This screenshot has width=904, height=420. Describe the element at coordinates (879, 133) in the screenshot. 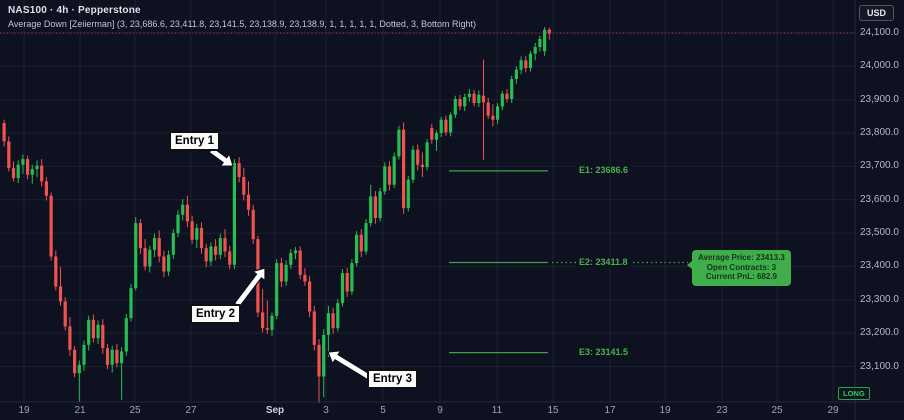

I see `price-axis-label: 23,800.0` at that location.